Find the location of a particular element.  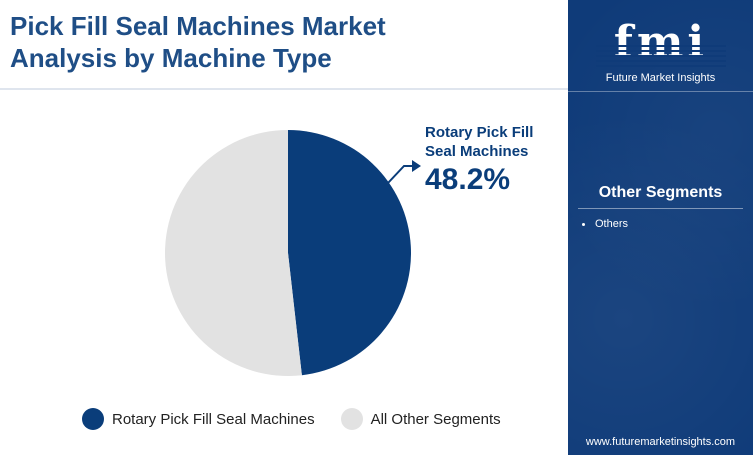

callout-leader-line is located at coordinates (399, 174).